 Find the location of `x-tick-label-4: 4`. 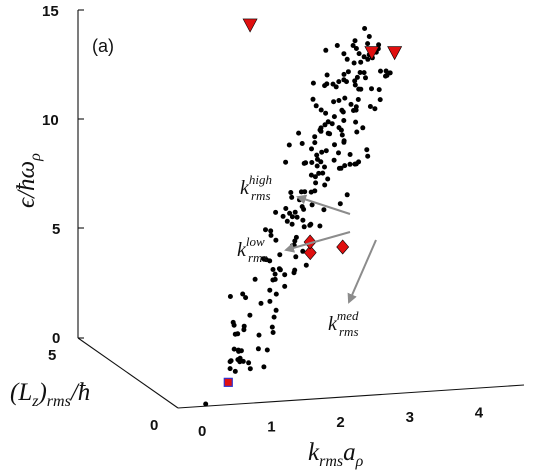

x-tick-label-4: 4 is located at coordinates (479, 413).